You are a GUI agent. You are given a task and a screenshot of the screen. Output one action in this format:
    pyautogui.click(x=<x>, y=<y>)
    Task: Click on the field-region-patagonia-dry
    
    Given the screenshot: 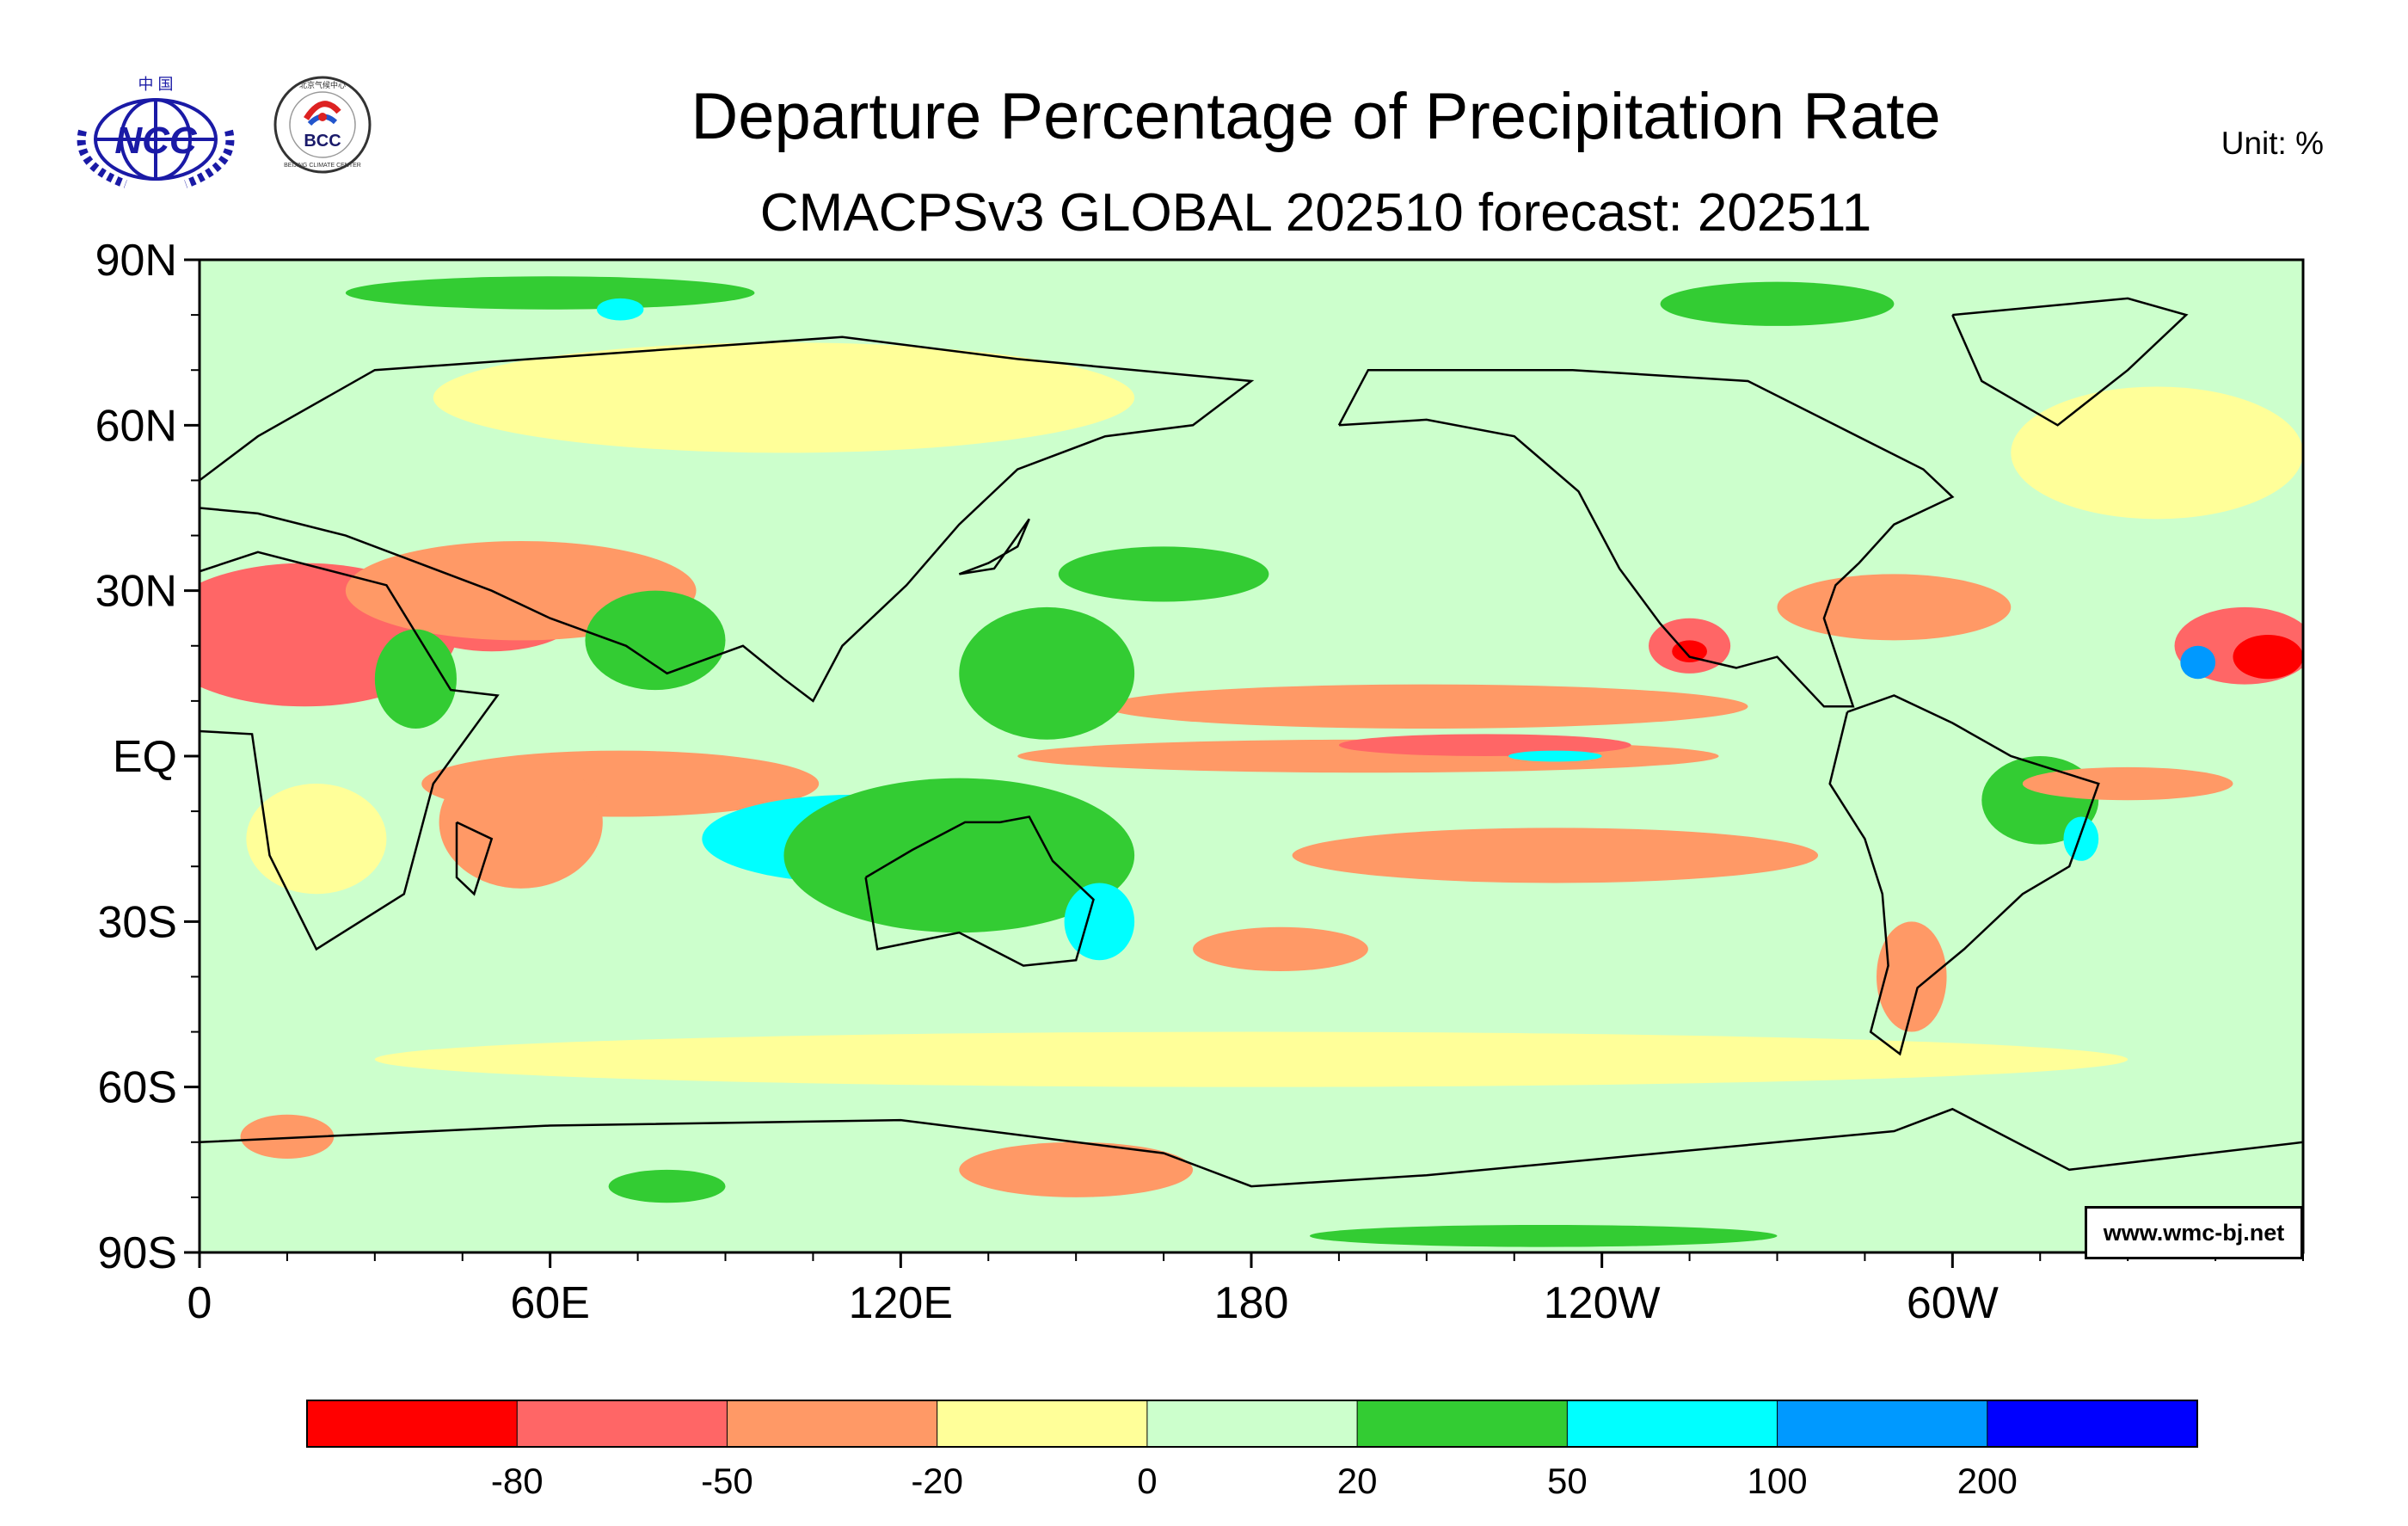 What is the action you would take?
    pyautogui.click(x=1912, y=977)
    